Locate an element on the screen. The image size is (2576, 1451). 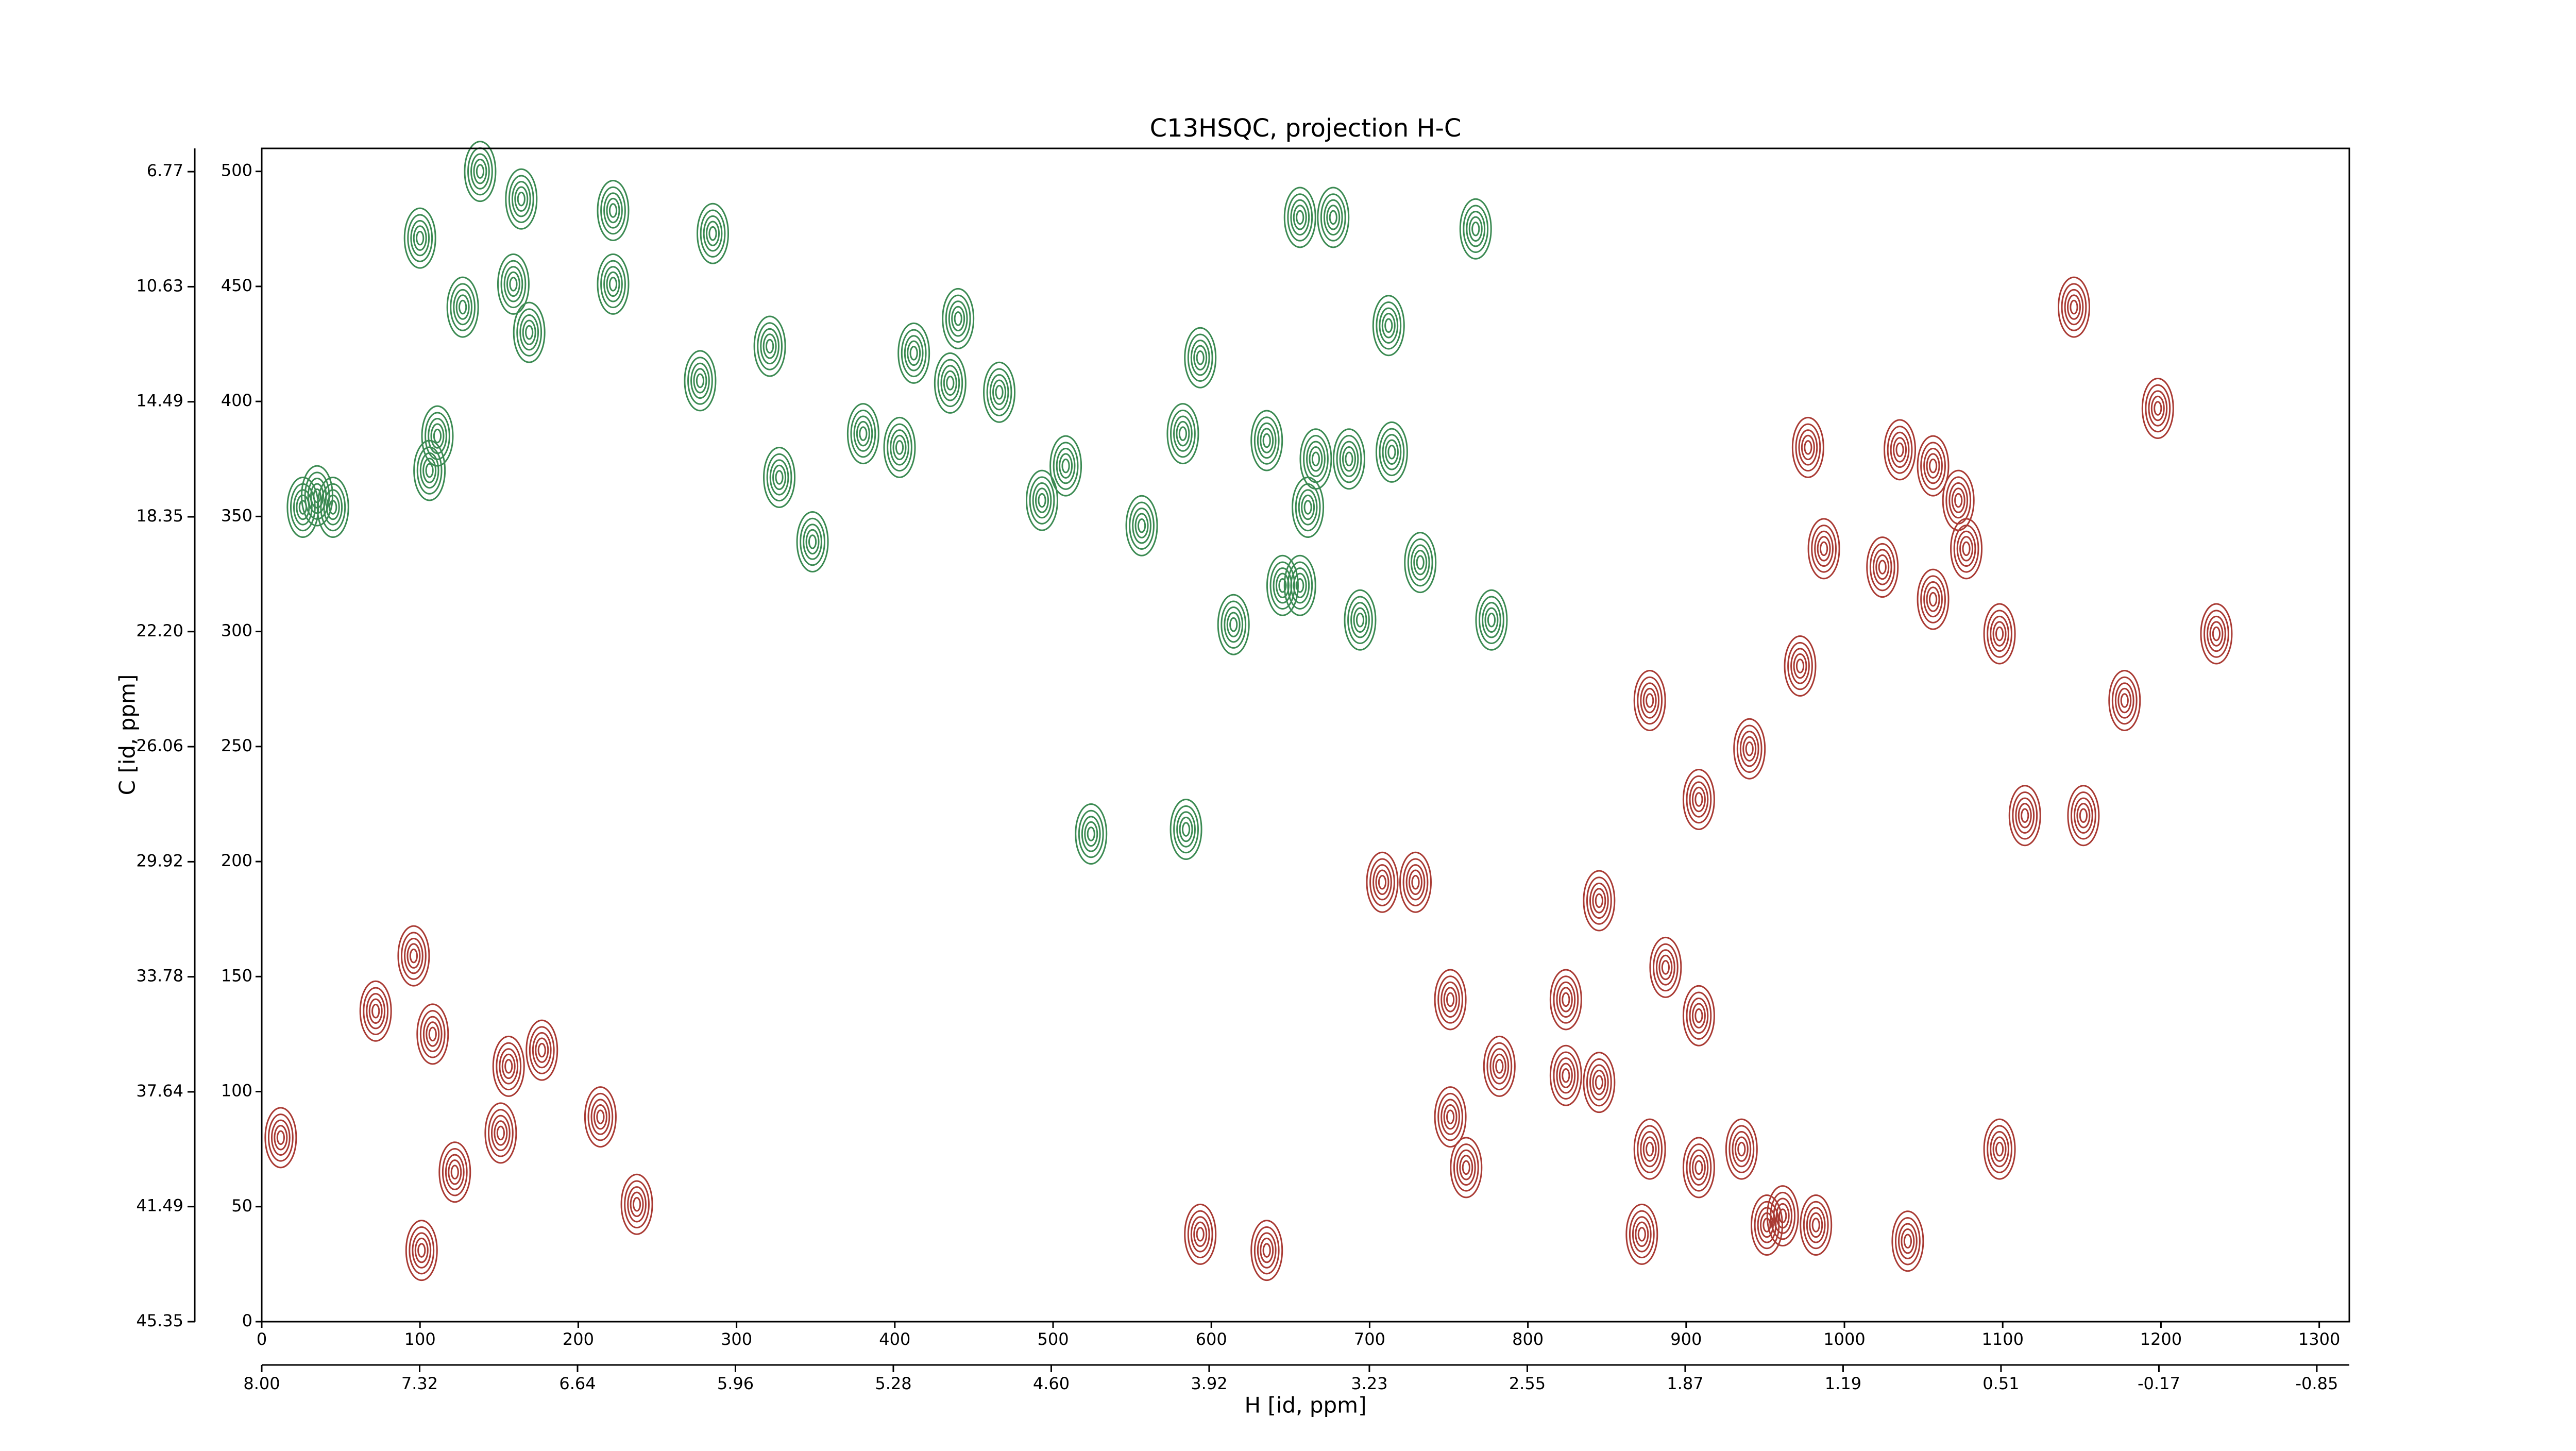
x2-tick-label: 4.60 is located at coordinates (1051, 1383).